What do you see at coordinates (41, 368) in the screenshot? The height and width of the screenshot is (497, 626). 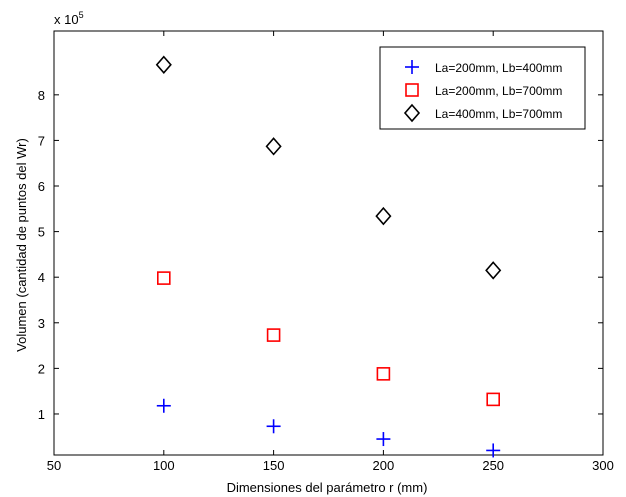 I see `y-tick-label: 2` at bounding box center [41, 368].